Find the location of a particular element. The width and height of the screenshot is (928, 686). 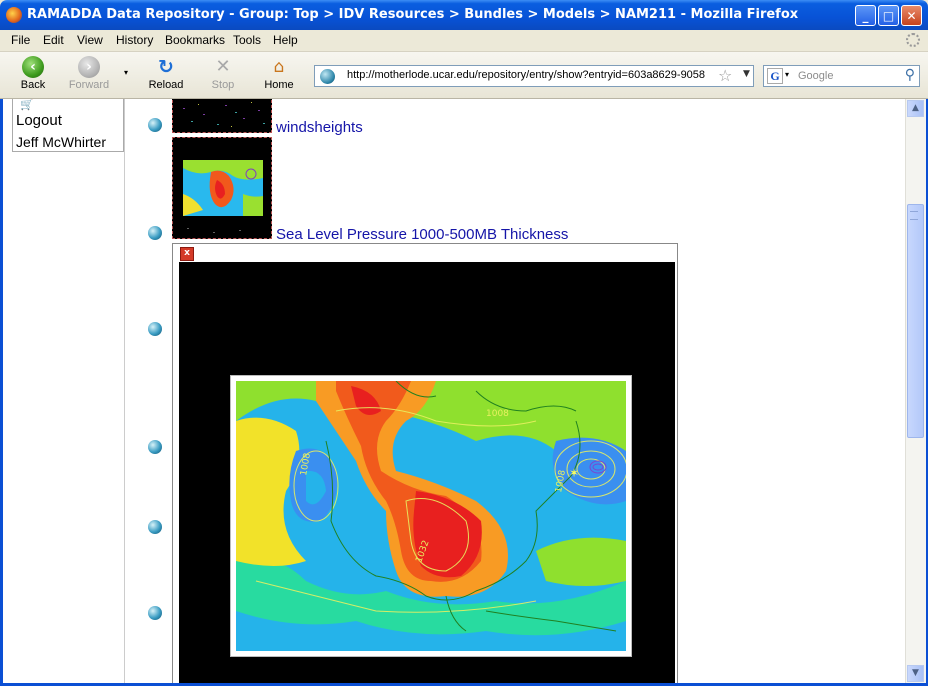

menu-view: View is located at coordinates (90, 40).